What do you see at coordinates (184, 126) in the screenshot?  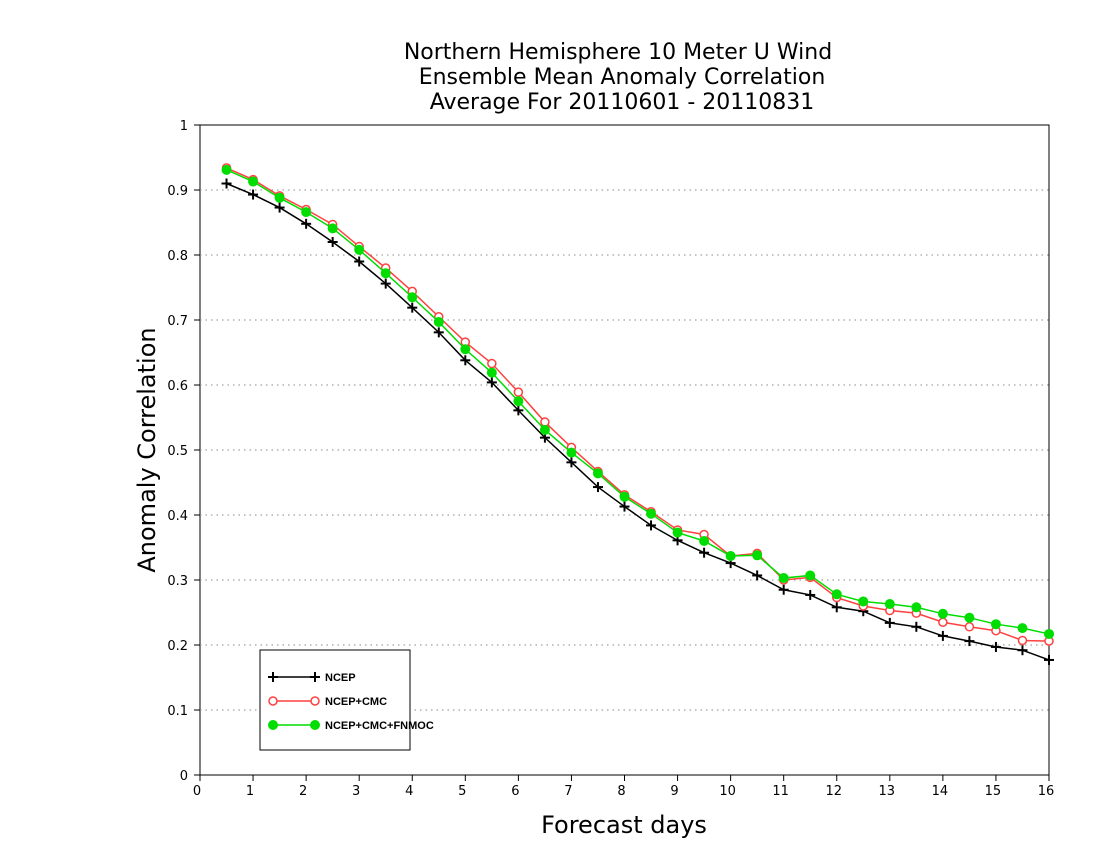 I see `y-tick-label: 1` at bounding box center [184, 126].